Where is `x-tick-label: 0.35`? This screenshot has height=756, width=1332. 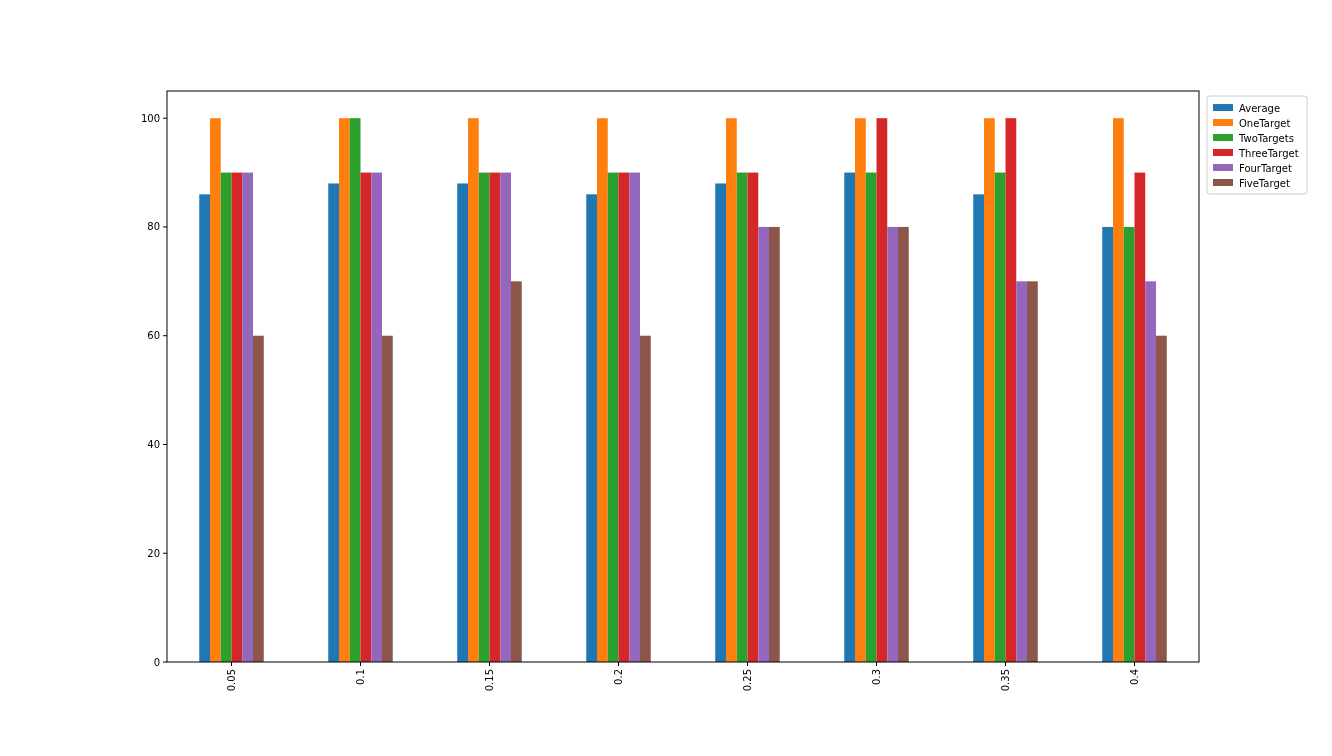
x-tick-label: 0.35 is located at coordinates (1005, 680).